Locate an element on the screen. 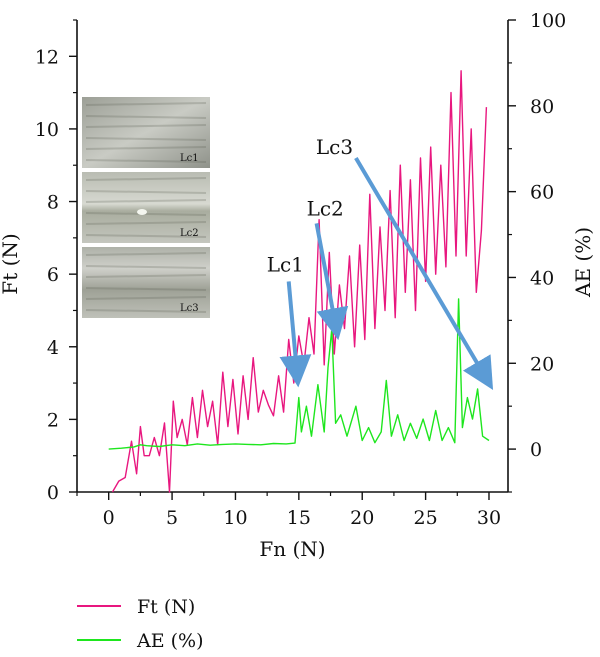  annotation-label: Lc2 is located at coordinates (325, 208).